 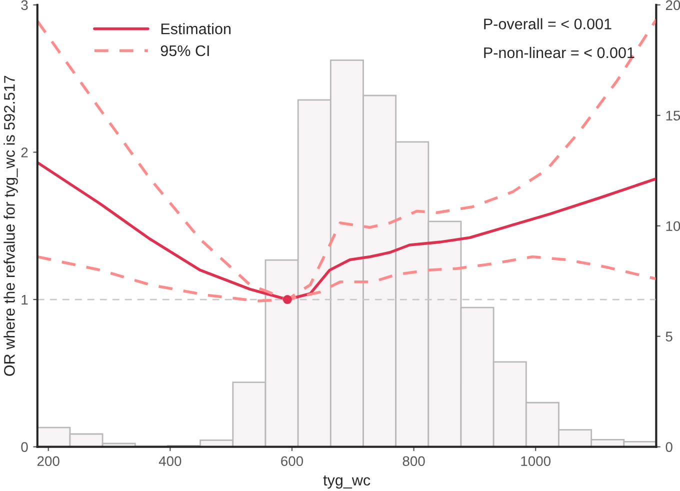 What do you see at coordinates (346, 482) in the screenshot?
I see `x-axis-title: tyg_wc` at bounding box center [346, 482].